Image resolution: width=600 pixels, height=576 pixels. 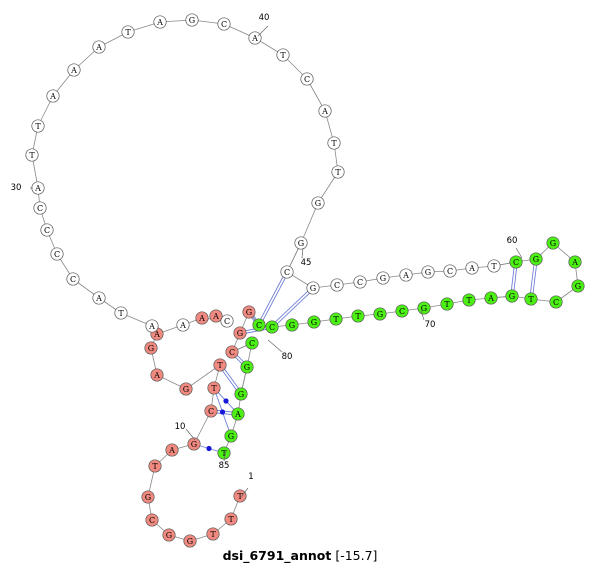 I want to click on nucleotide-12: T, so click(x=214, y=388).